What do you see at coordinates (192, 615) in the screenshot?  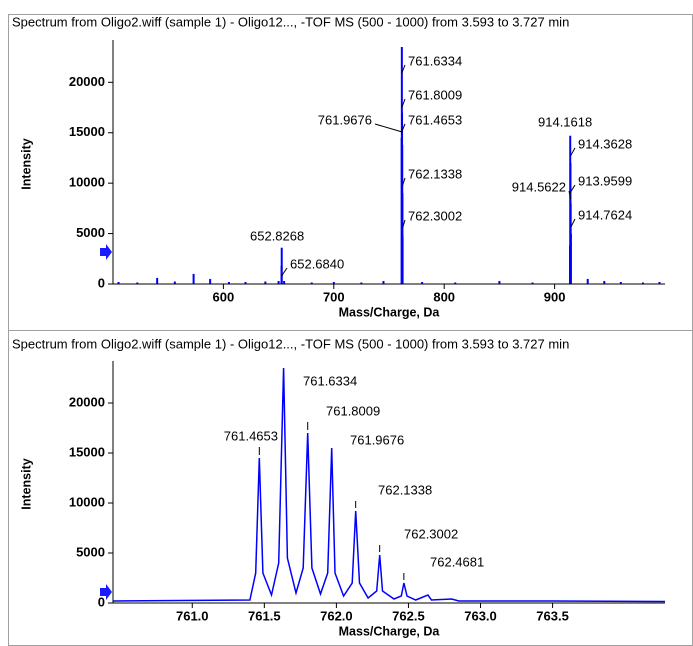 I see `x-tick-label: 761.0` at bounding box center [192, 615].